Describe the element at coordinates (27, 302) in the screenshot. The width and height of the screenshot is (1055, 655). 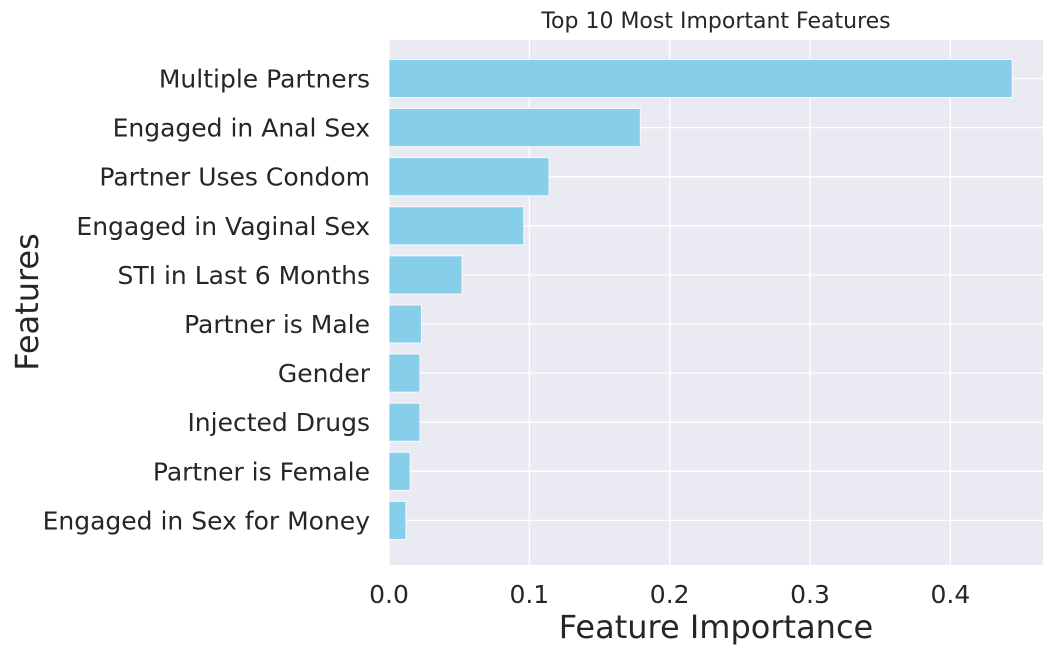
I see `y-axis-label: Features` at that location.